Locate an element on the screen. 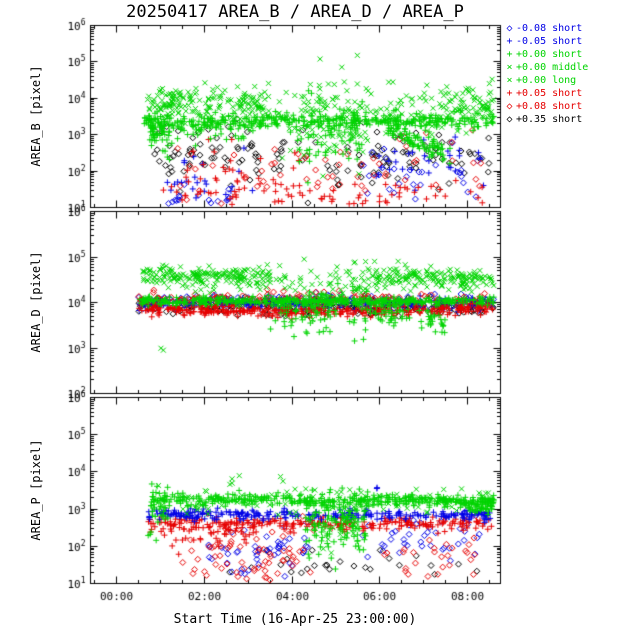 The width and height of the screenshot is (640, 640). legend-item-label: -0.05 short is located at coordinates (549, 41).